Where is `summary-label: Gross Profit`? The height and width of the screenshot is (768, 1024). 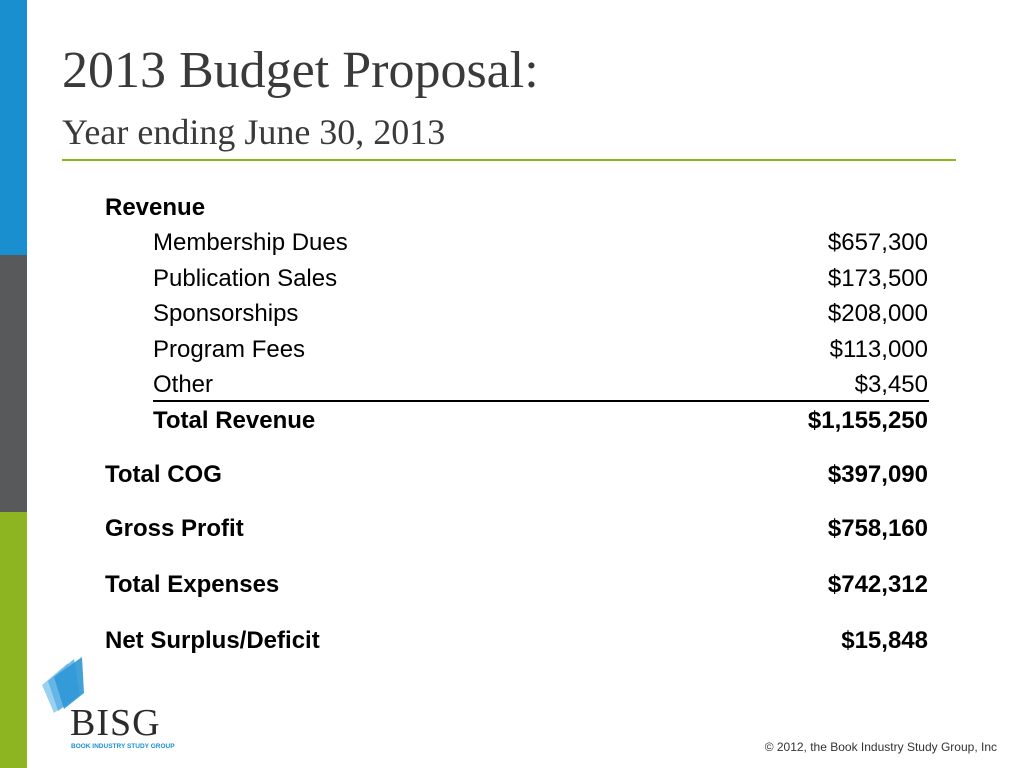 summary-label: Gross Profit is located at coordinates (174, 528).